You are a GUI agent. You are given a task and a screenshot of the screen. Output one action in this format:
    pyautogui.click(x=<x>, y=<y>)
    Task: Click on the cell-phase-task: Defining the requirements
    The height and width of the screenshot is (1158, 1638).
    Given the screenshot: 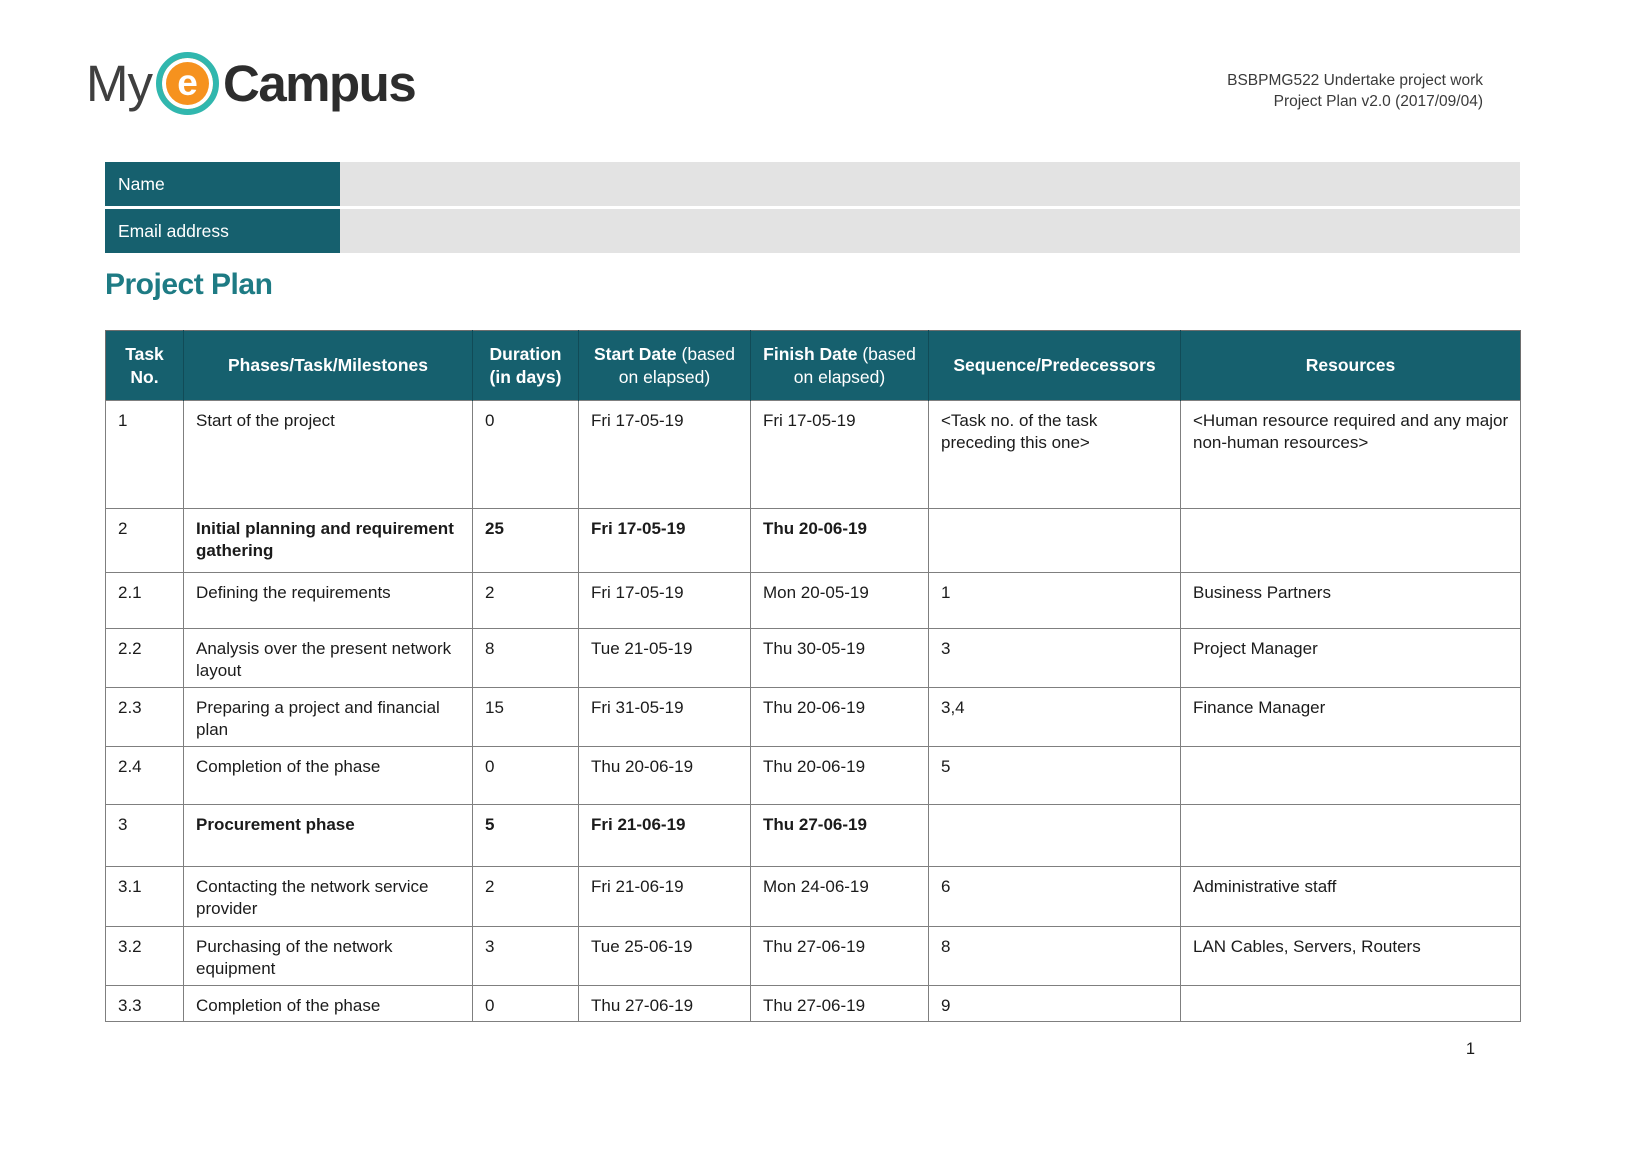 What is the action you would take?
    pyautogui.click(x=328, y=600)
    